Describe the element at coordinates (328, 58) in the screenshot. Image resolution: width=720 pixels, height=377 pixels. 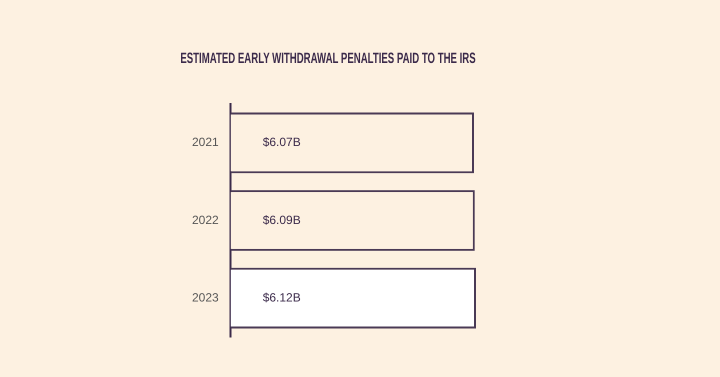
I see `chart-title: ESTIMATED EARLY WITHDRAWAL PENALTIES PAID TO THE IRS` at that location.